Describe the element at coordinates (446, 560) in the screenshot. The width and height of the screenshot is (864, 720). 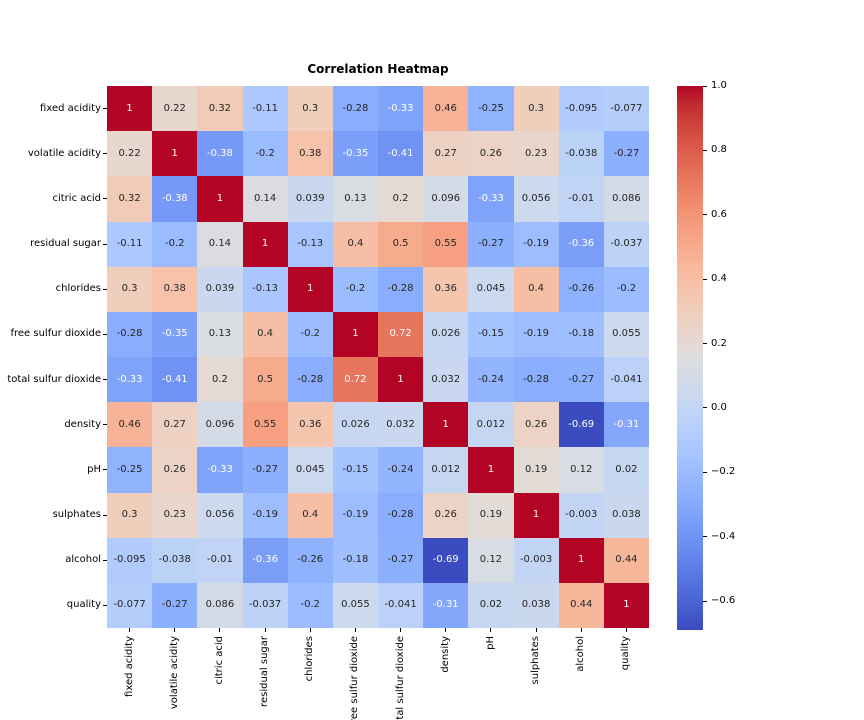
I see `heatmap-cell-alcohol-x-density: -0.69` at that location.